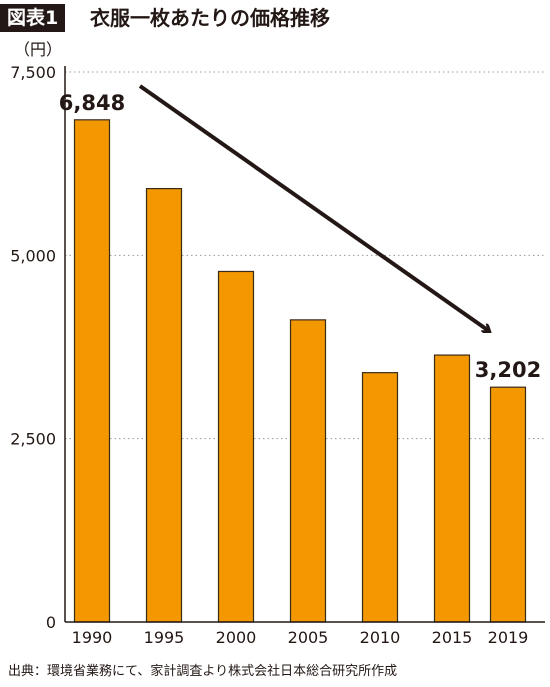  What do you see at coordinates (236, 446) in the screenshot?
I see `bar-2000` at bounding box center [236, 446].